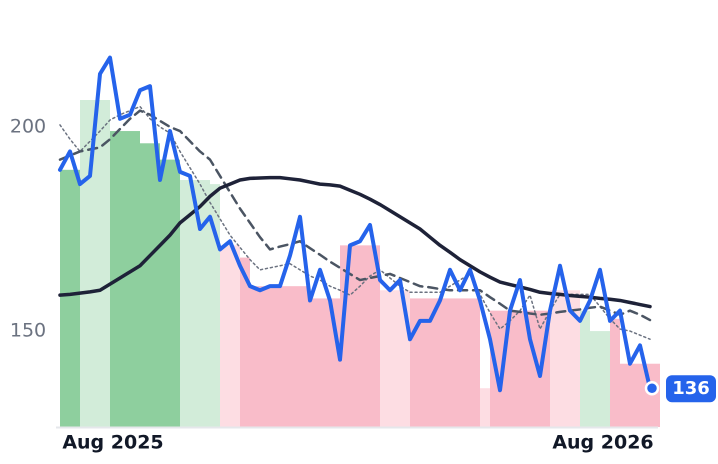 Image resolution: width=718 pixels, height=464 pixels. Describe the element at coordinates (652, 388) in the screenshot. I see `last-value-dot` at that location.